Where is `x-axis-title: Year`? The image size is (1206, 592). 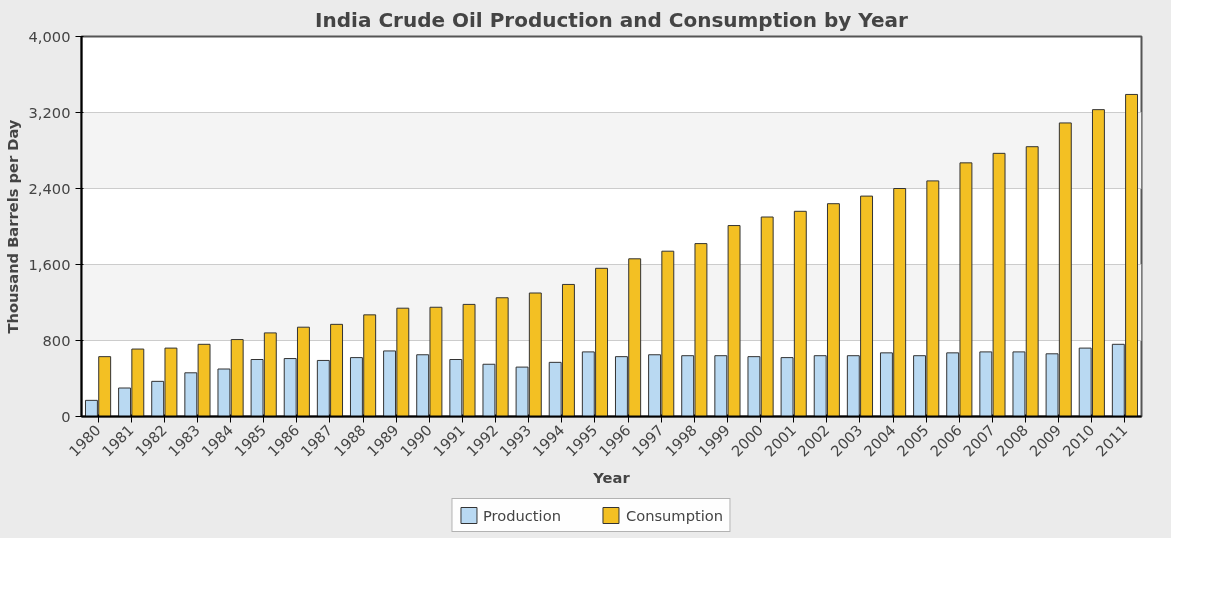
x-axis-title: Year is located at coordinates (611, 477).